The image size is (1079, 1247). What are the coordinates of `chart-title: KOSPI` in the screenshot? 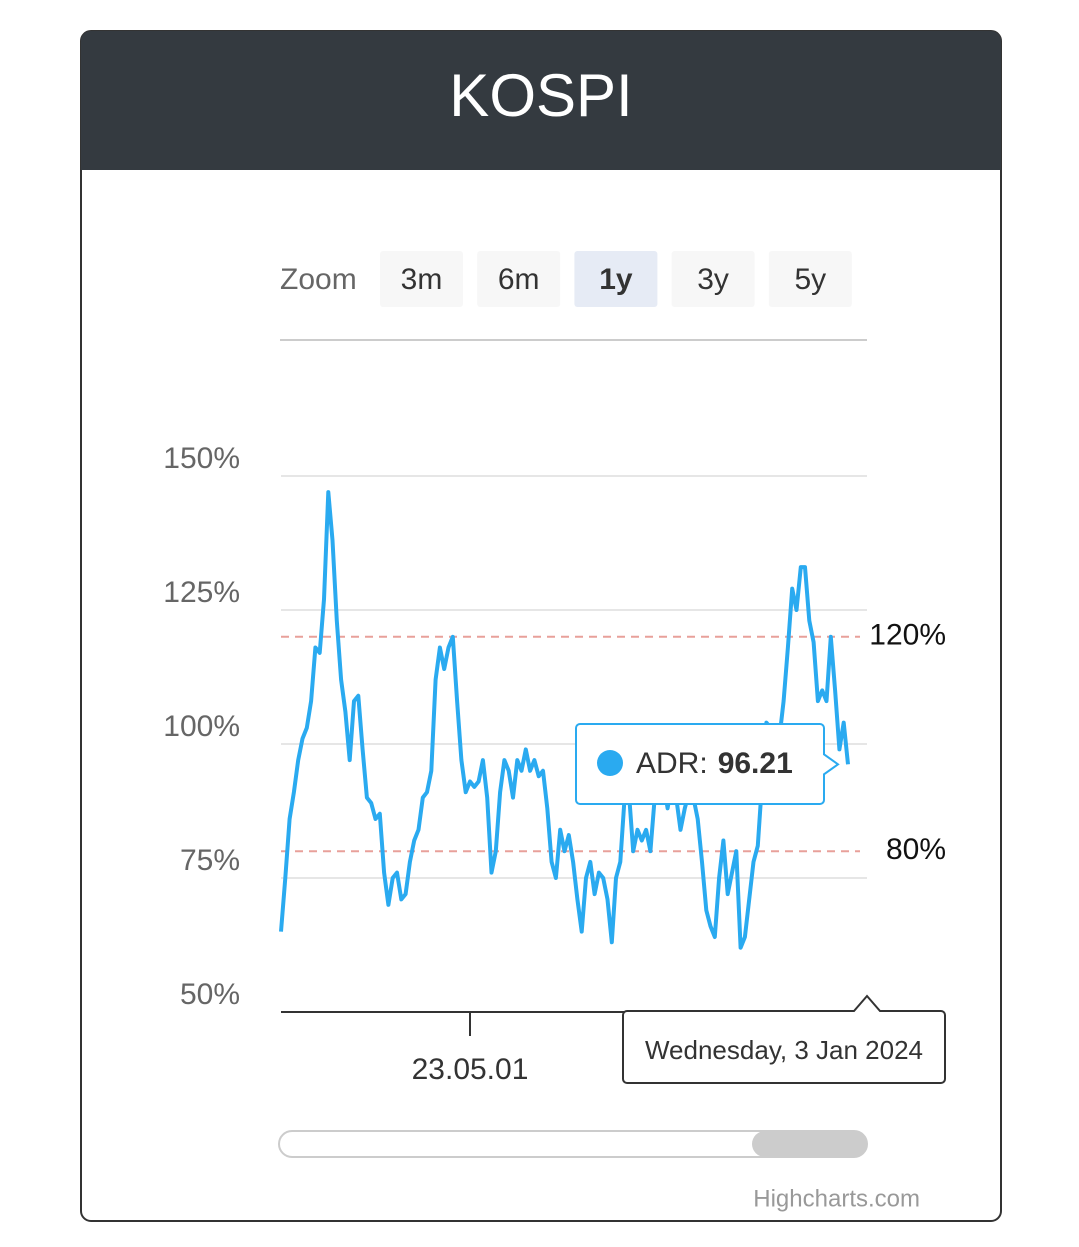 It's located at (540, 95).